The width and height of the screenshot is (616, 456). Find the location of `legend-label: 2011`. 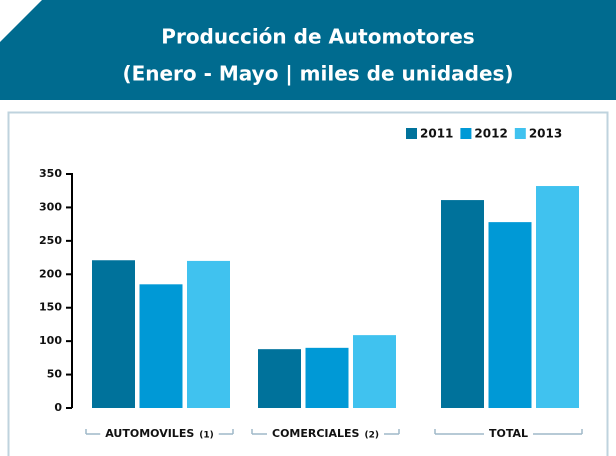

legend-label: 2011 is located at coordinates (436, 134).